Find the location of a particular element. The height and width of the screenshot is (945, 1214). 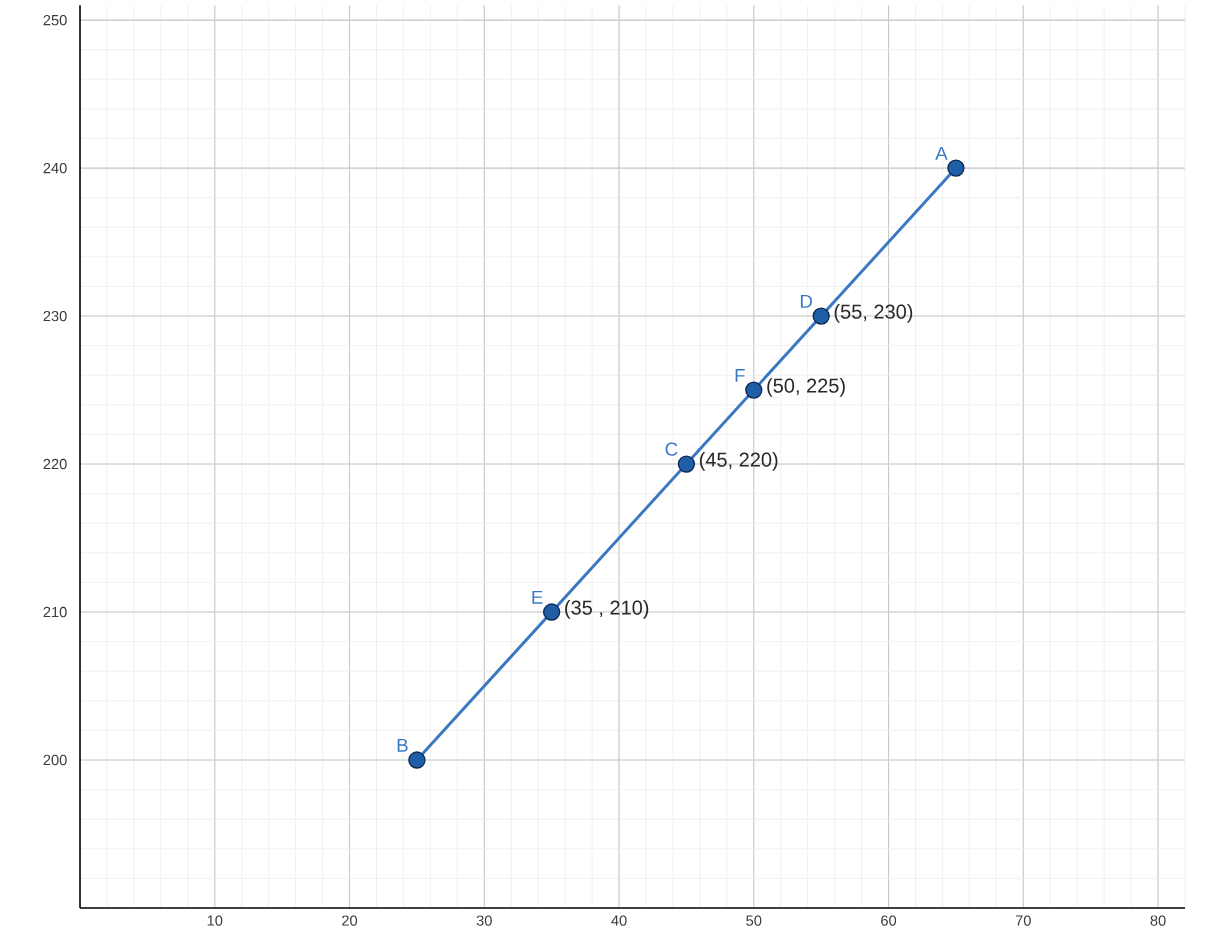

x-tick-label: 50 is located at coordinates (754, 920).